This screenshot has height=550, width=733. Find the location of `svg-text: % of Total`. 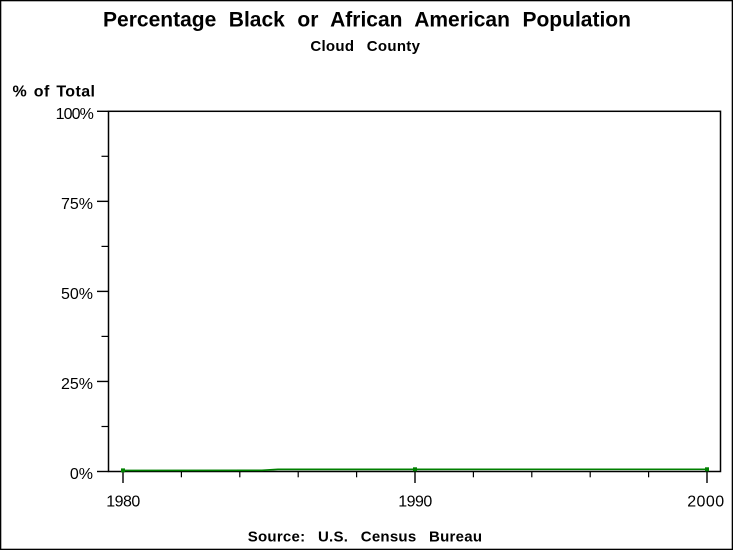

svg-text: % of Total is located at coordinates (54, 91).